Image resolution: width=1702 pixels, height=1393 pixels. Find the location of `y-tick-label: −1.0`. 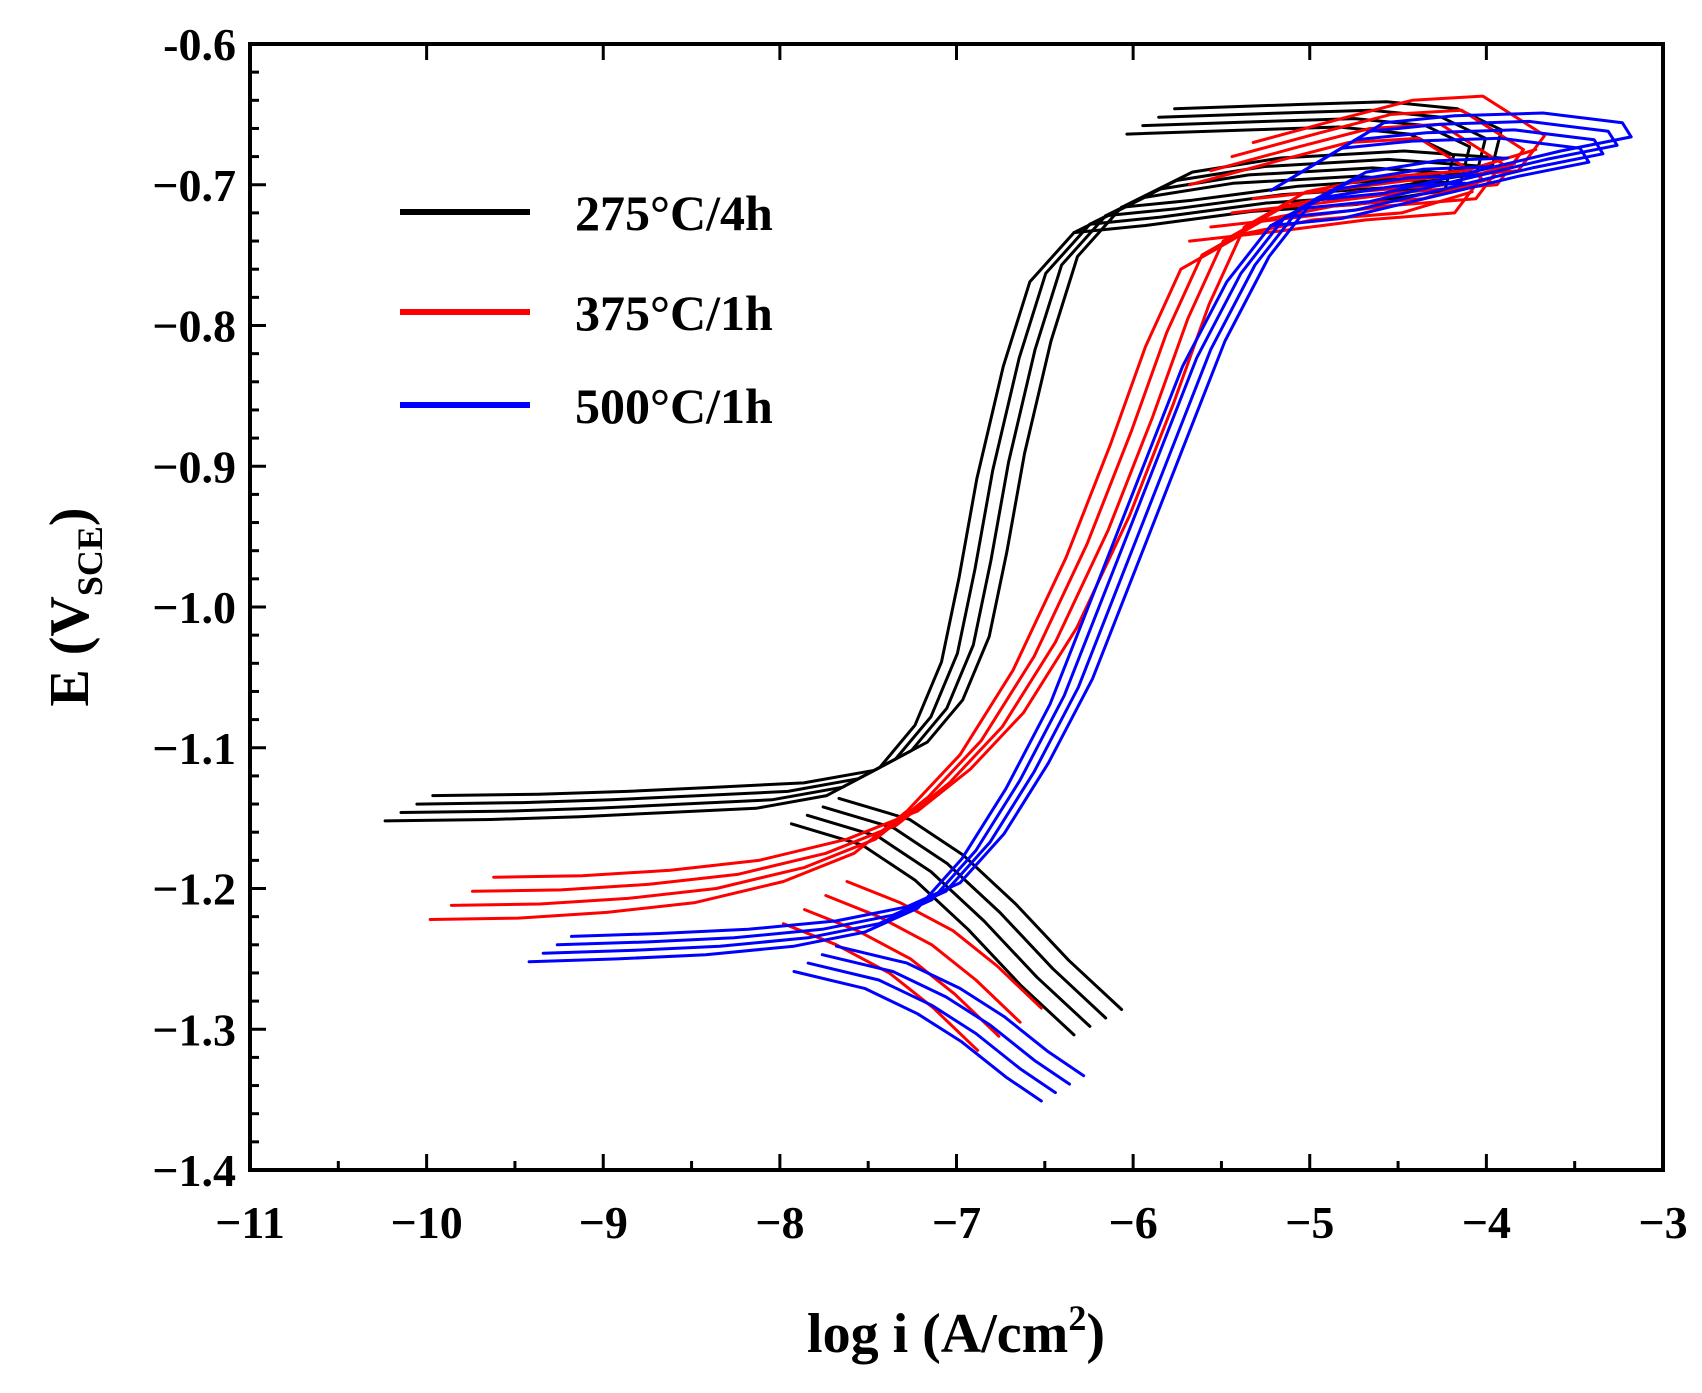

y-tick-label: −1.0 is located at coordinates (194, 607).